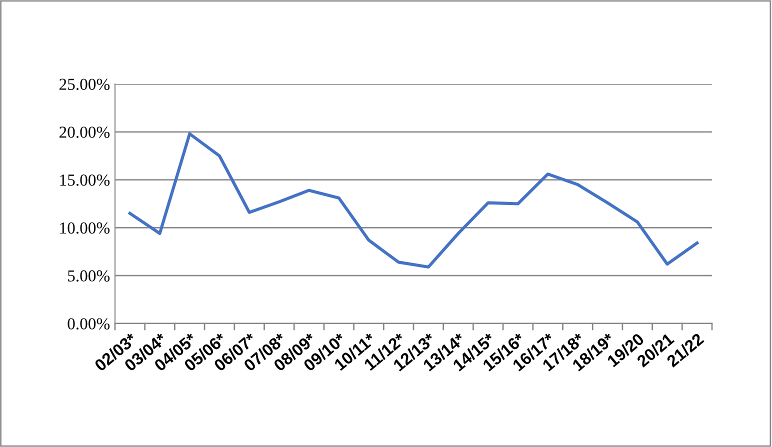 Image resolution: width=772 pixels, height=447 pixels. Describe the element at coordinates (84, 132) in the screenshot. I see `y-tick-label: 20.00%` at that location.